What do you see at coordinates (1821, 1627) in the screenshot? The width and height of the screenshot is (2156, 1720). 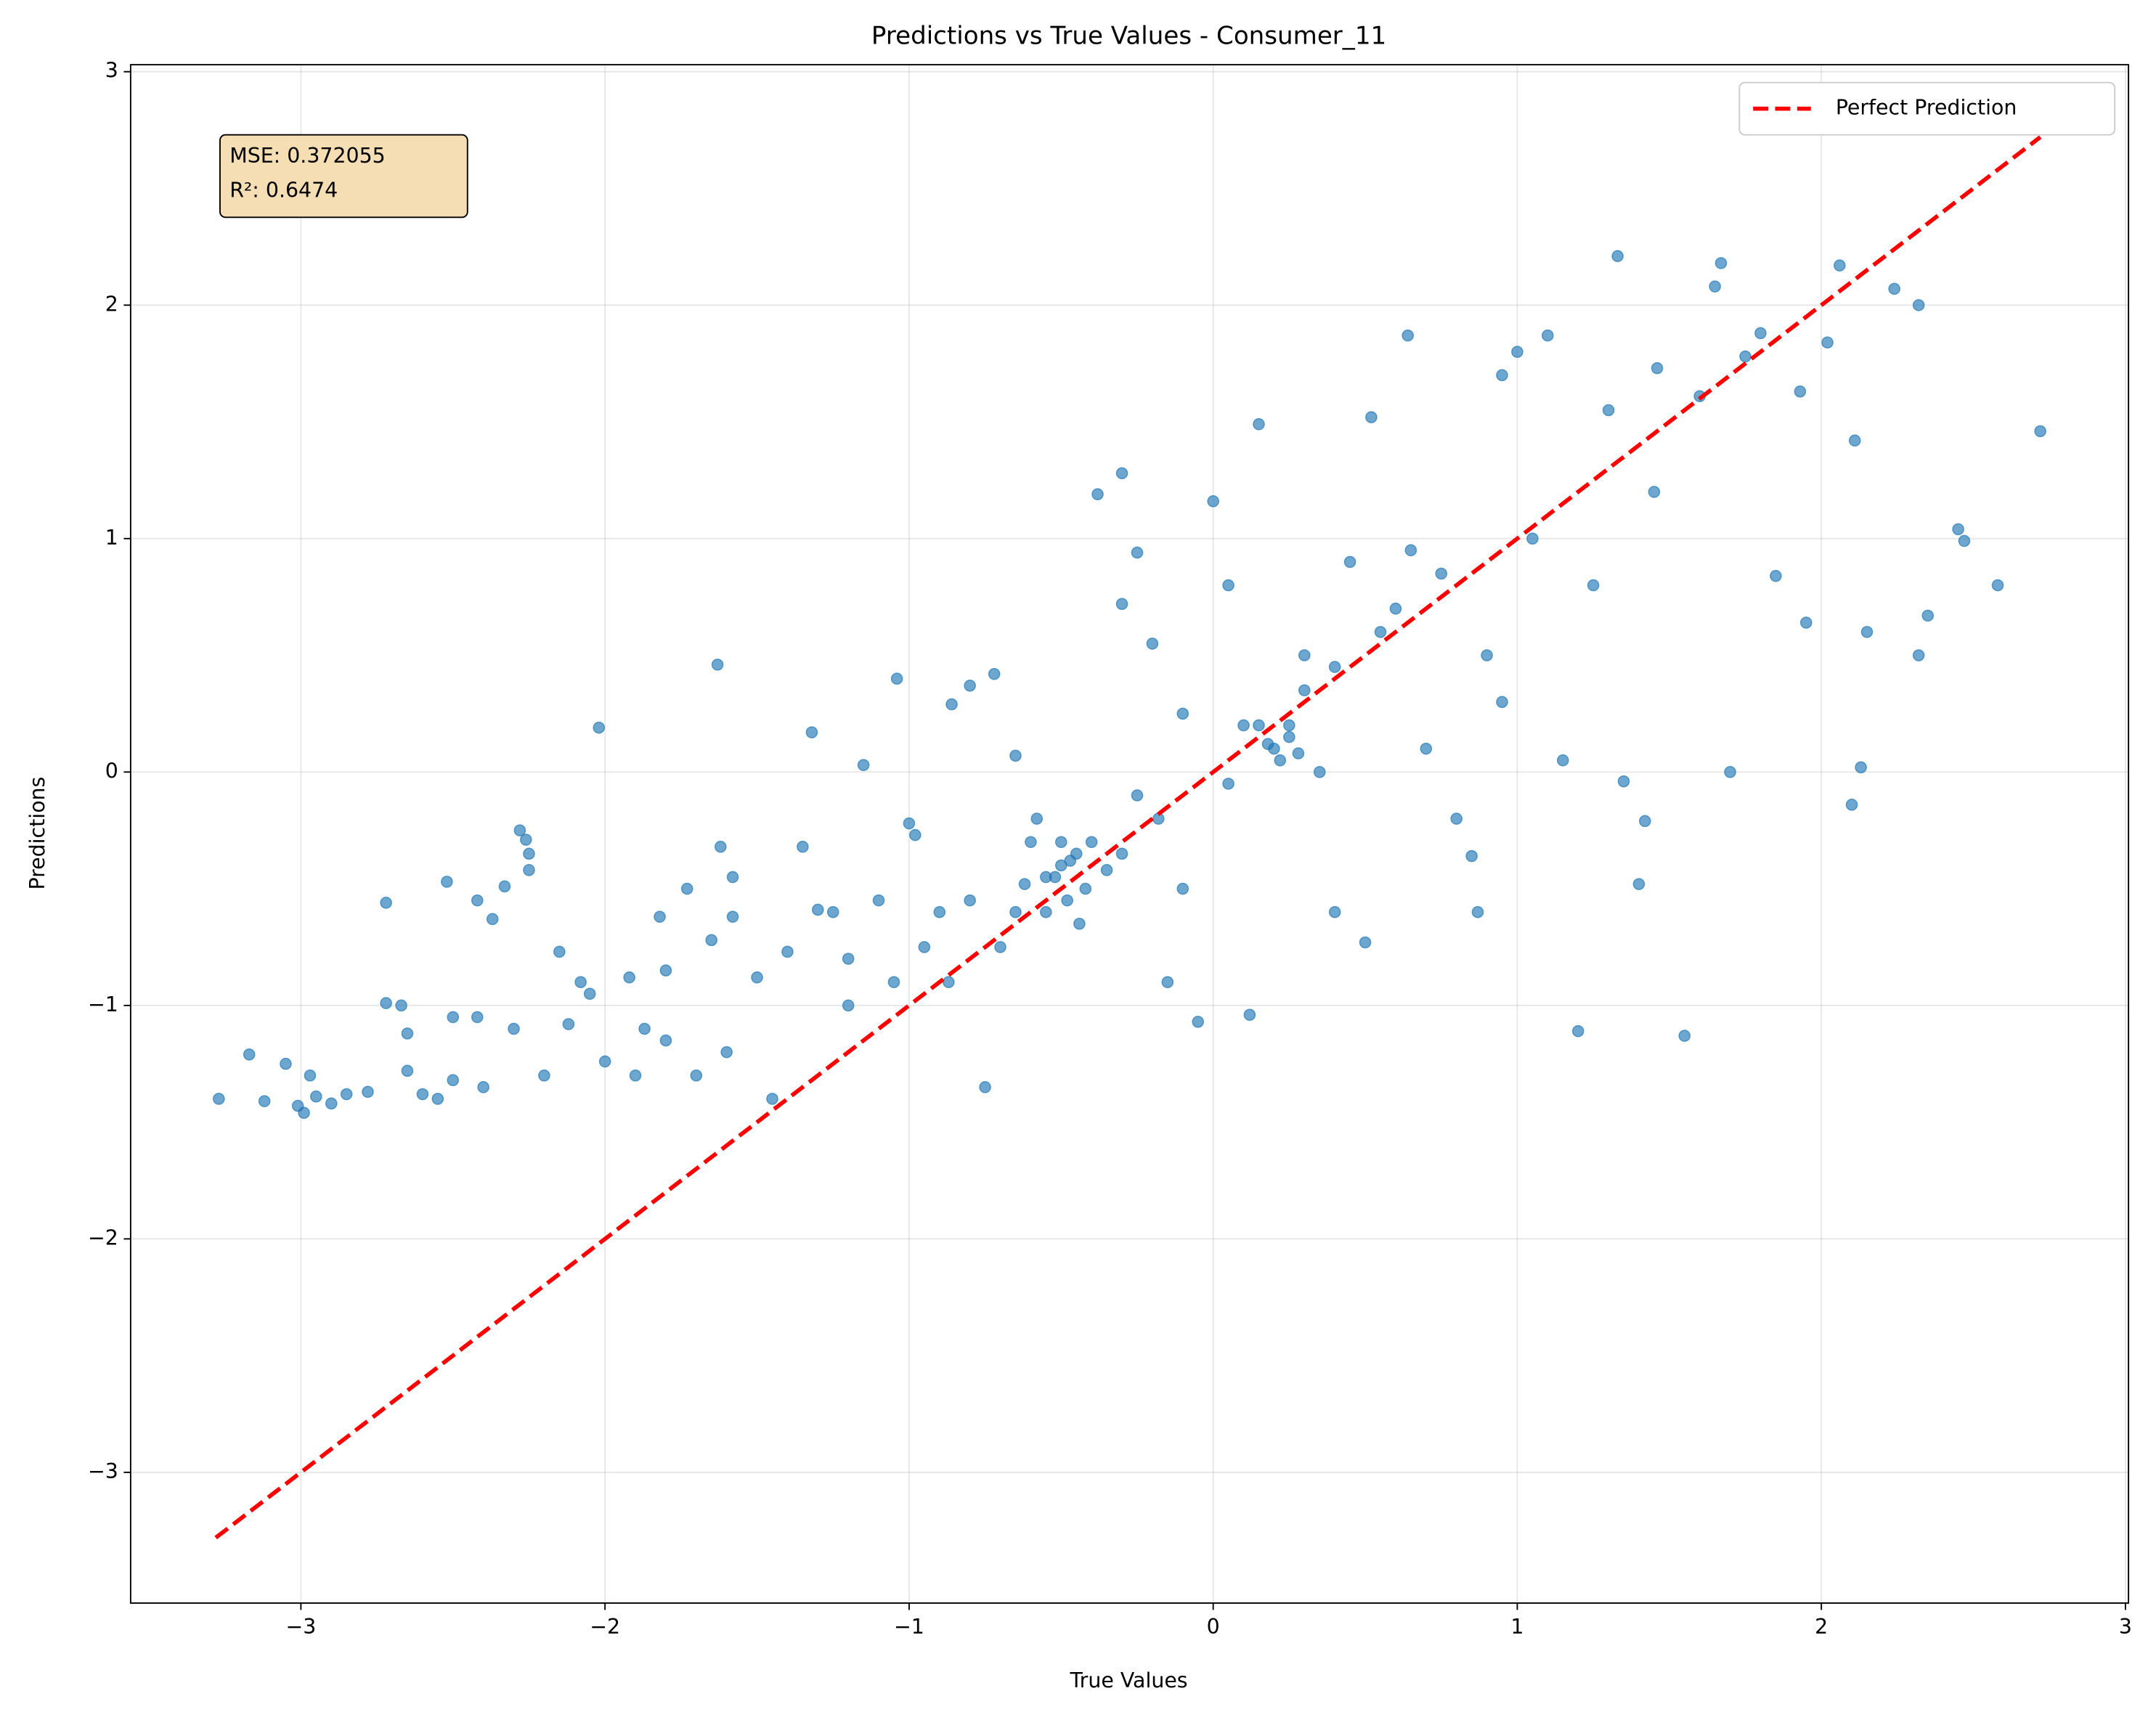 I see `x-tick-label: 2` at bounding box center [1821, 1627].